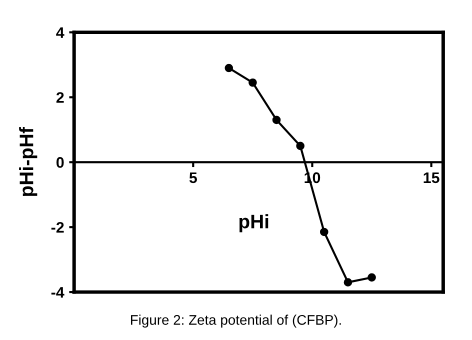  Describe the element at coordinates (193, 178) in the screenshot. I see `x-tick-label: 5` at that location.